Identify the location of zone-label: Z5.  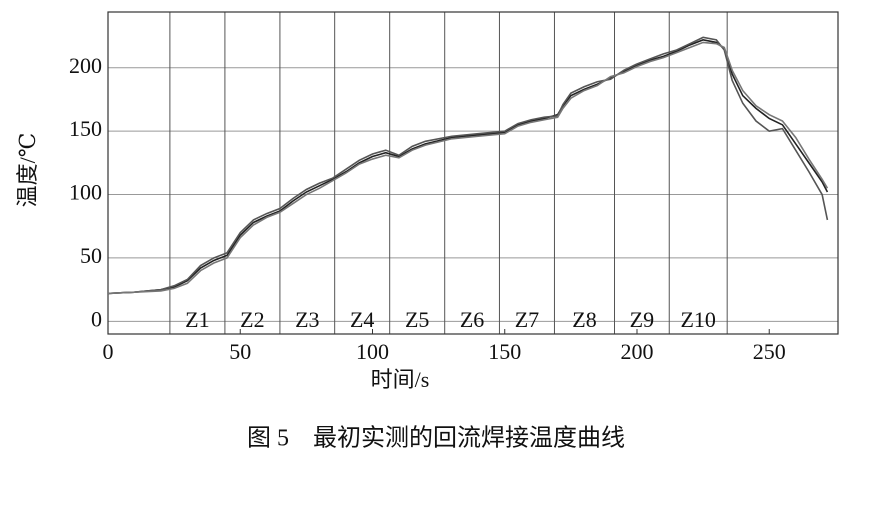
(417, 319).